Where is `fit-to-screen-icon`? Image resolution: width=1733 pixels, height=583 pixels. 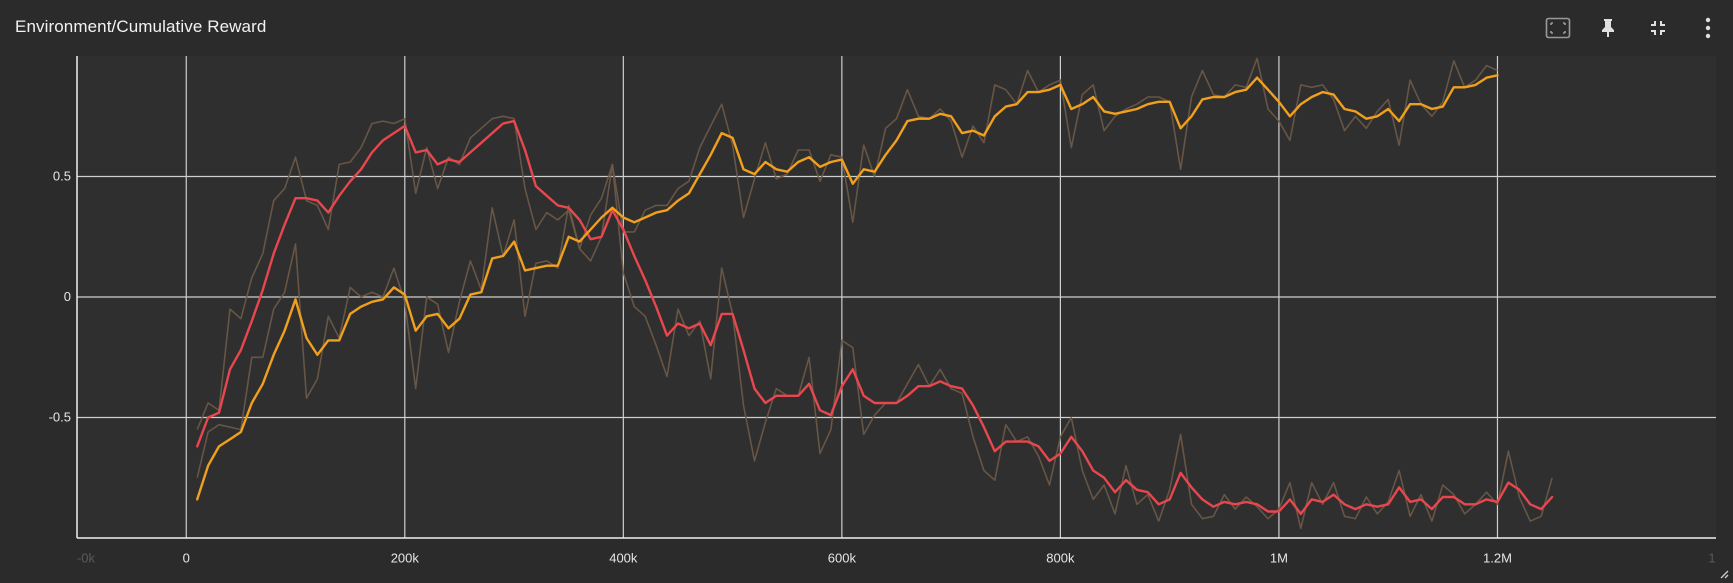 fit-to-screen-icon is located at coordinates (1558, 28).